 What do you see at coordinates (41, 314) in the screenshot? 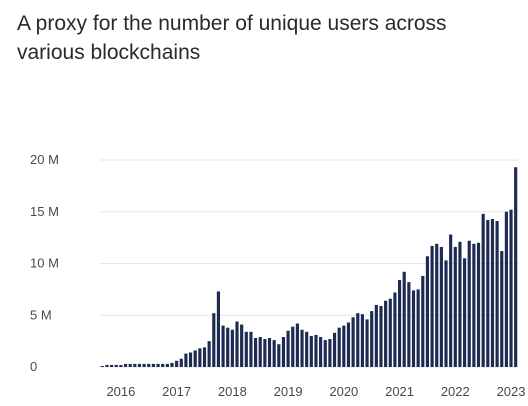
I see `y-tick-label: 5 M` at bounding box center [41, 314].